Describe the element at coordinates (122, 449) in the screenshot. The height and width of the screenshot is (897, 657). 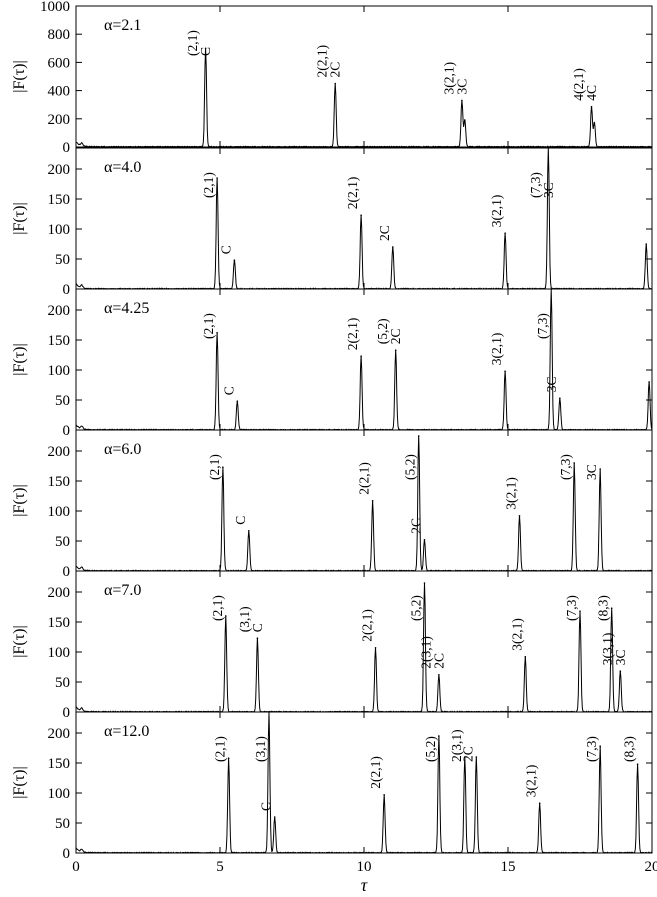
I see `panel-alpha-label: α=6.0` at that location.